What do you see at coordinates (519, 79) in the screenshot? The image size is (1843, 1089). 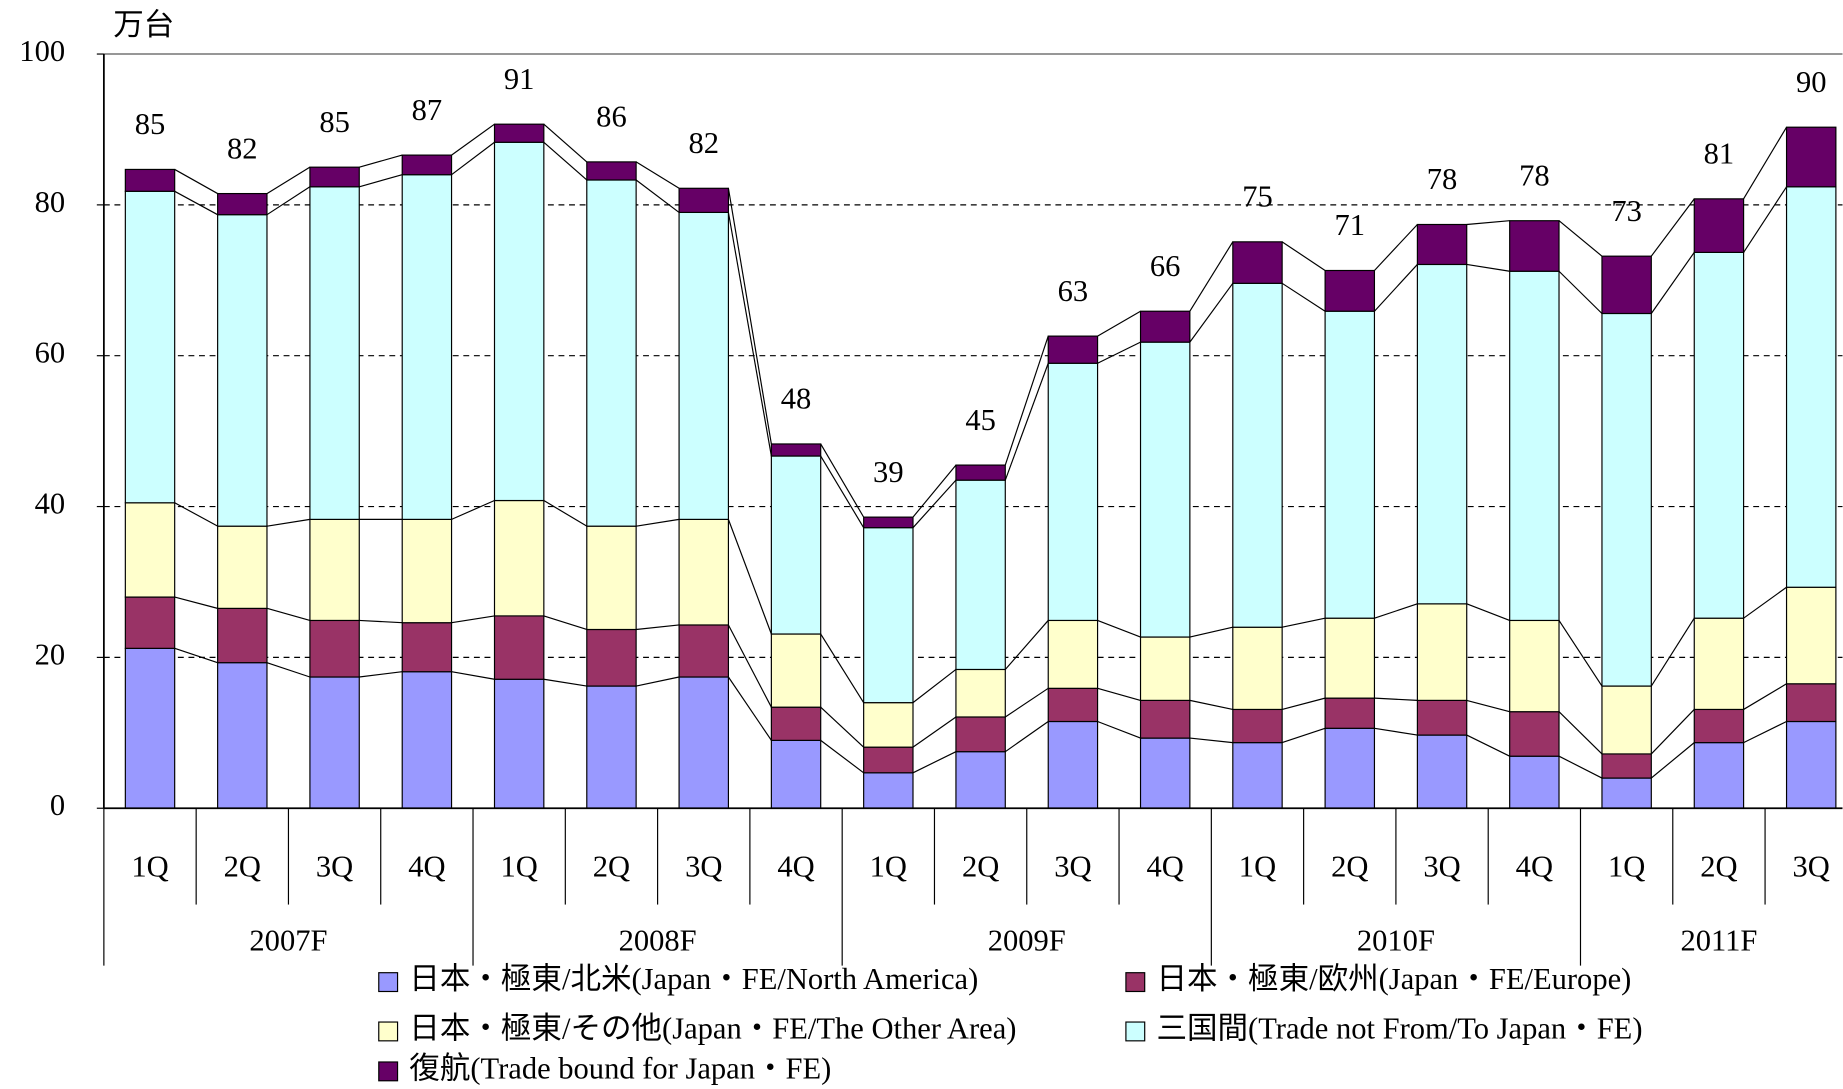 I see `total-label: 91` at bounding box center [519, 79].